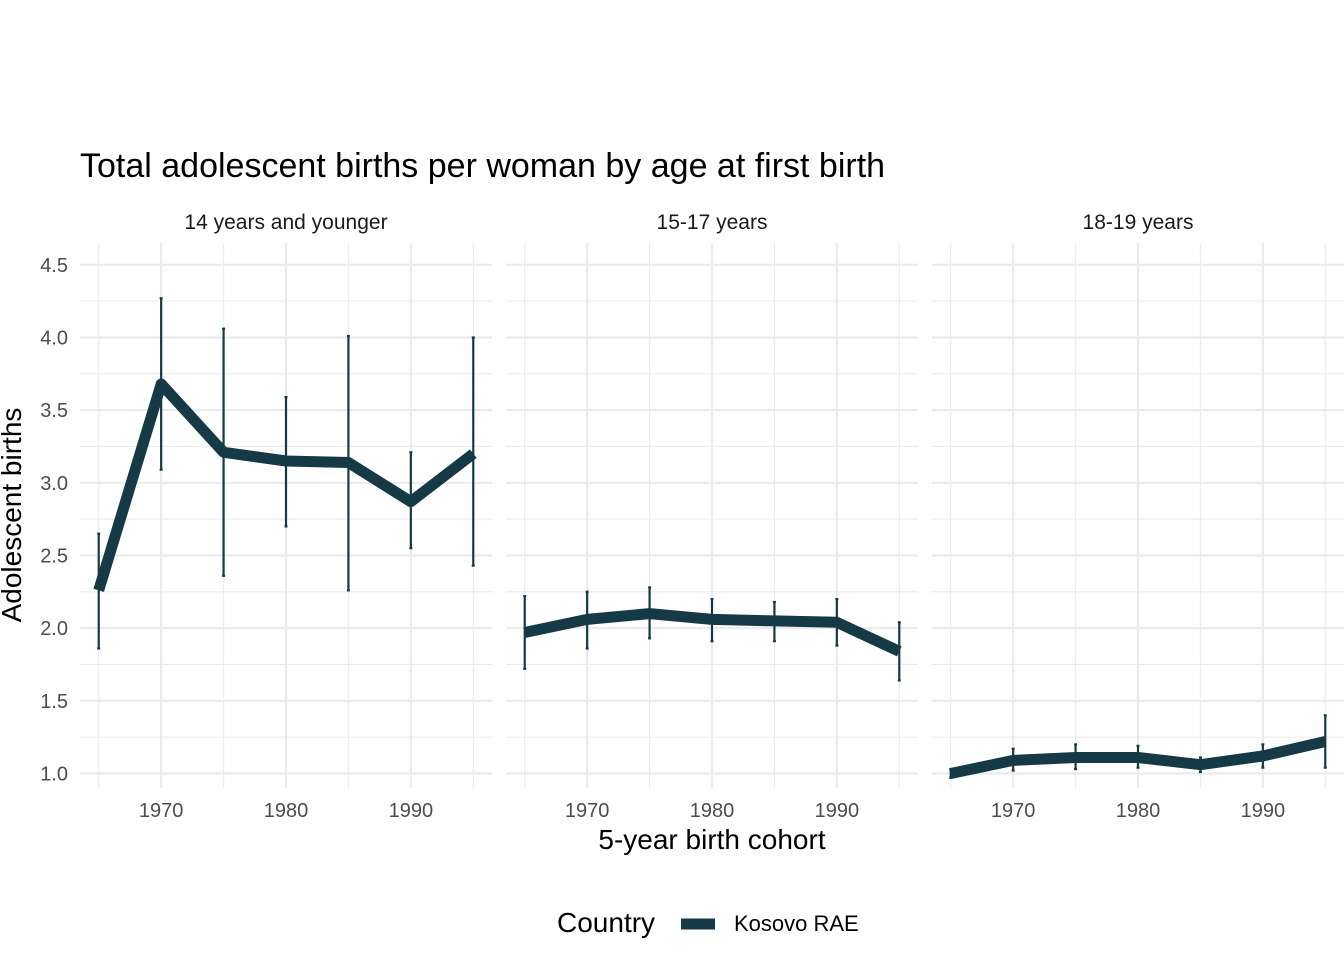 The image size is (1344, 960). I want to click on y-tick-label: 4.0, so click(54, 338).